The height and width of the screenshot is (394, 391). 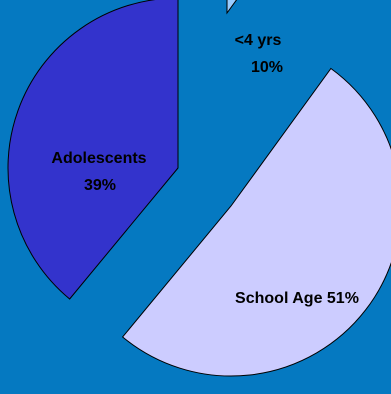 What do you see at coordinates (232, 7) in the screenshot?
I see `pie-slice-4-yrs` at bounding box center [232, 7].